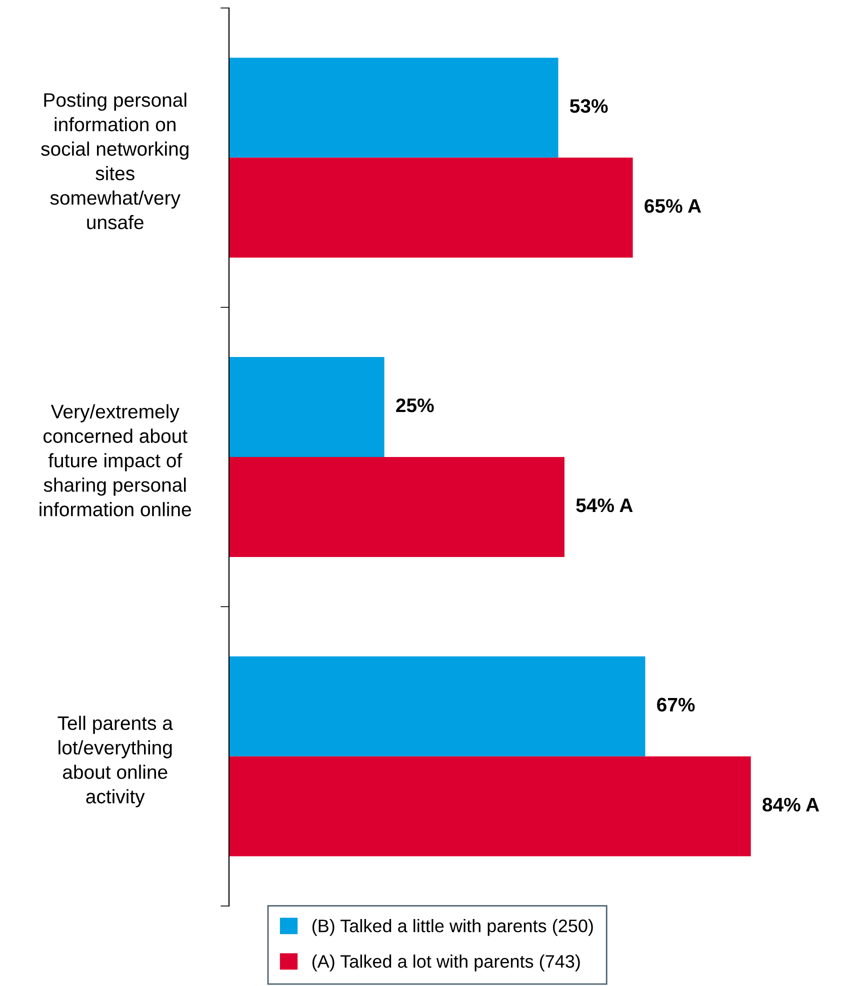 This screenshot has height=986, width=850. Describe the element at coordinates (115, 762) in the screenshot. I see `y-tick-label: Tell parents a lot/everything about online activity` at that location.